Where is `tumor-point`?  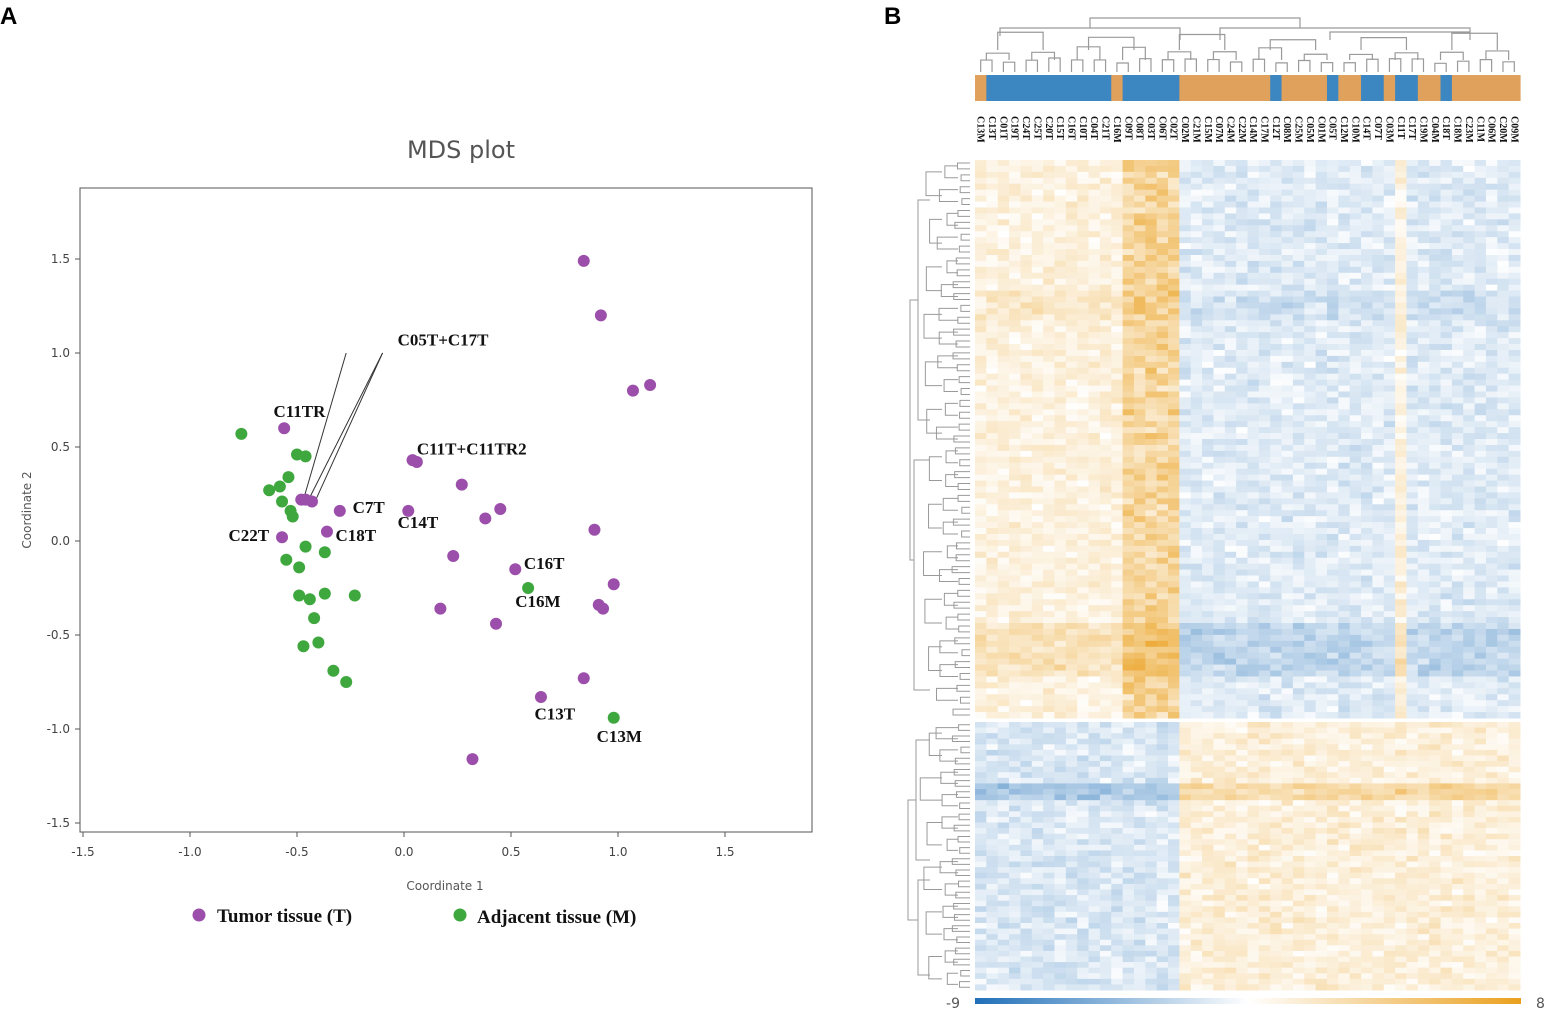 tumor-point is located at coordinates (282, 537).